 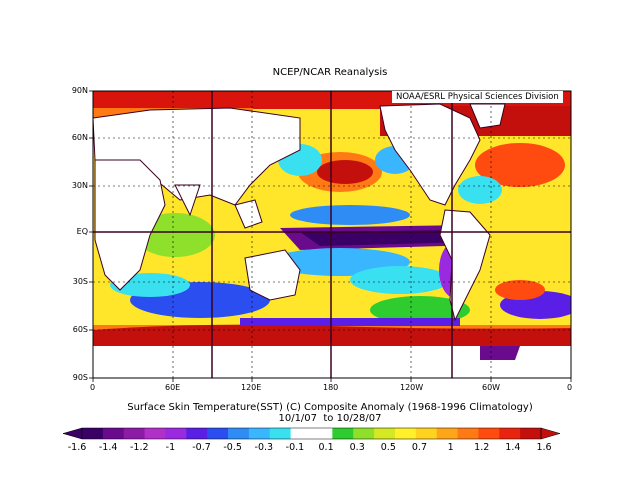 I want to click on colorbar-tick-label: -0.1, so click(x=295, y=447).